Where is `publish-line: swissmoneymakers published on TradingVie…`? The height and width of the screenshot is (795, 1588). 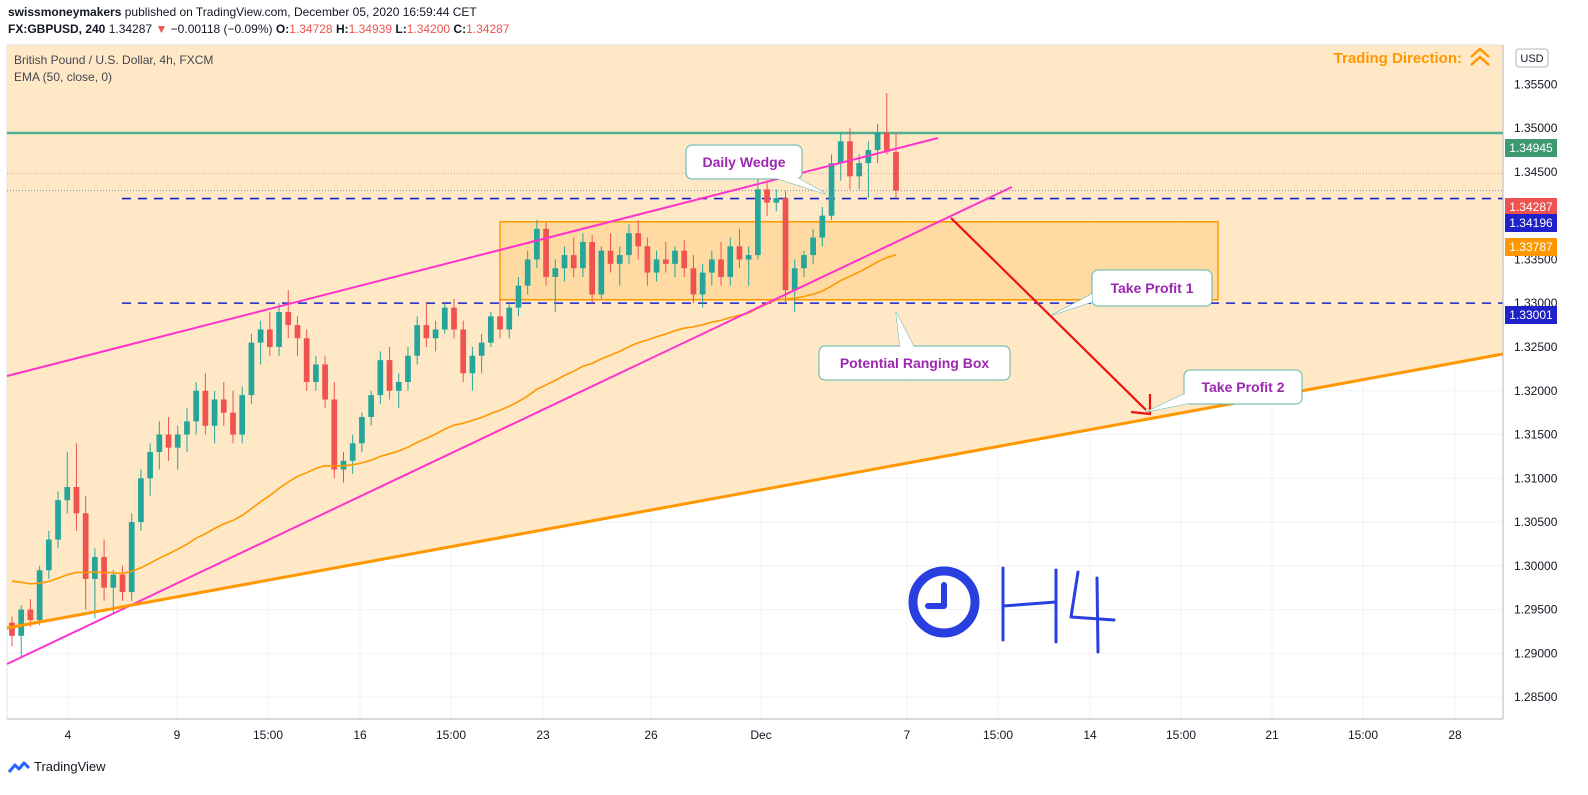 publish-line: swissmoneymakers published on TradingVie… is located at coordinates (242, 12).